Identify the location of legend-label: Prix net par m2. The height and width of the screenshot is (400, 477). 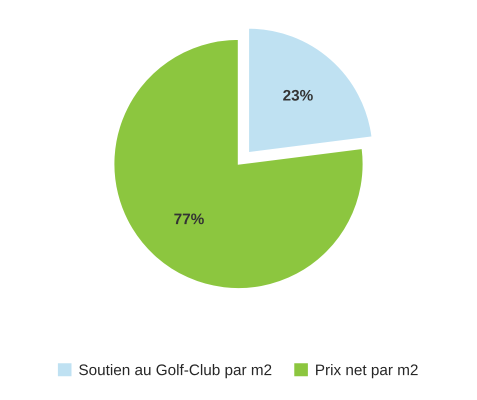
(367, 371).